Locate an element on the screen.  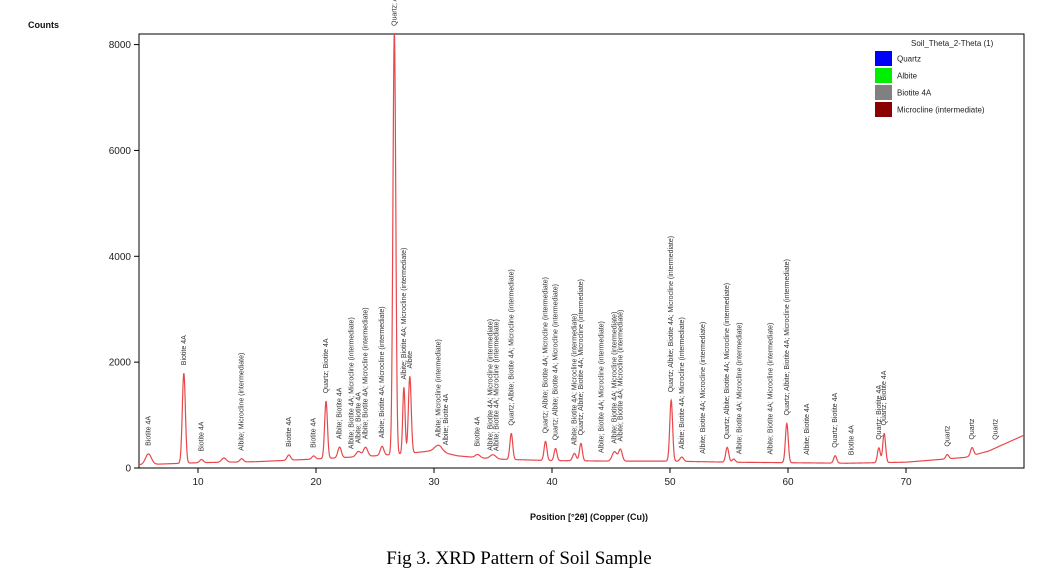
y-tick-label: 0 is located at coordinates (128, 469).